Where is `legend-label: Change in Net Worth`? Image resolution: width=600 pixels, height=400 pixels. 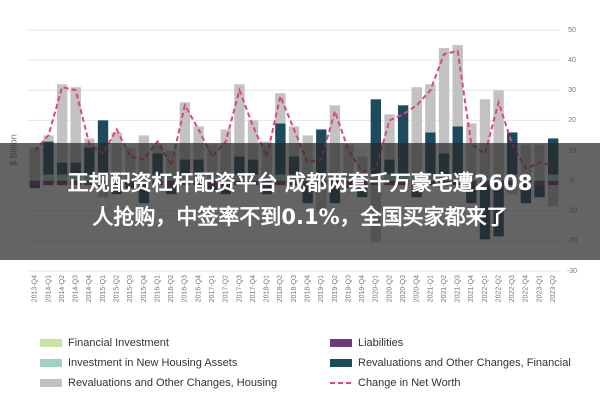 legend-label: Change in Net Worth is located at coordinates (409, 383).